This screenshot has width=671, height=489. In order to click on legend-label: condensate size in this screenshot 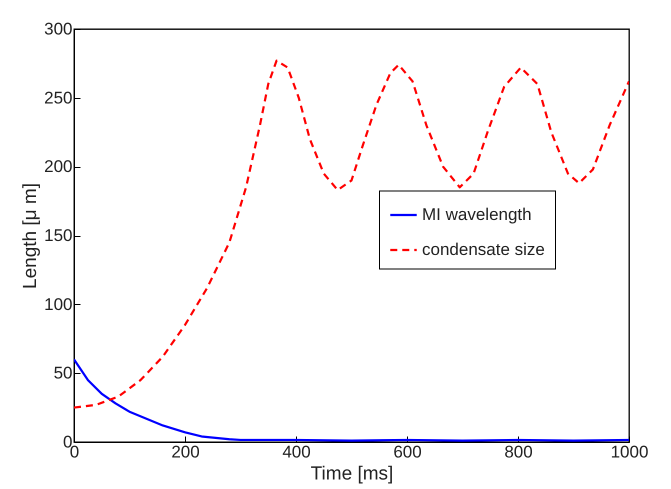, I will do `click(483, 249)`.